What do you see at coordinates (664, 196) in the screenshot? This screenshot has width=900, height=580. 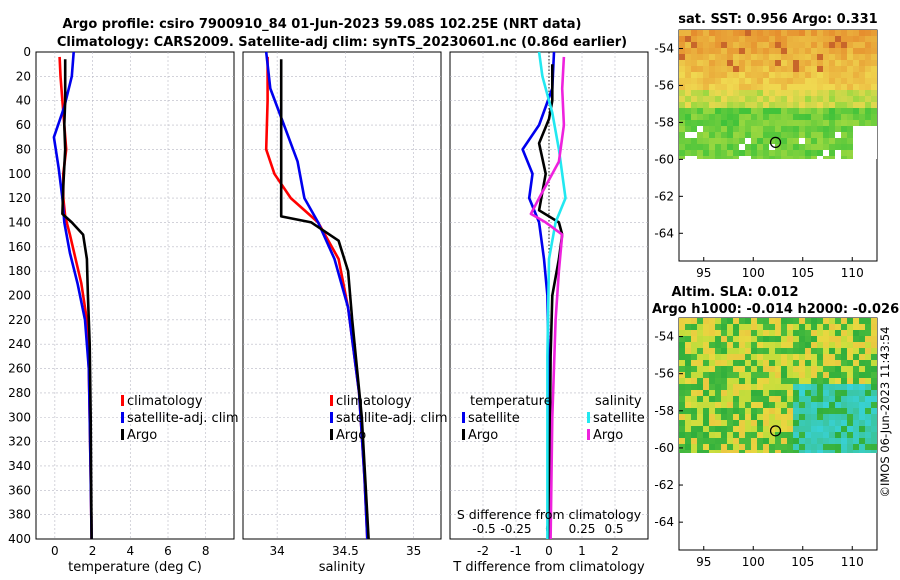 I see `lat-tick-label: -62` at bounding box center [664, 196].